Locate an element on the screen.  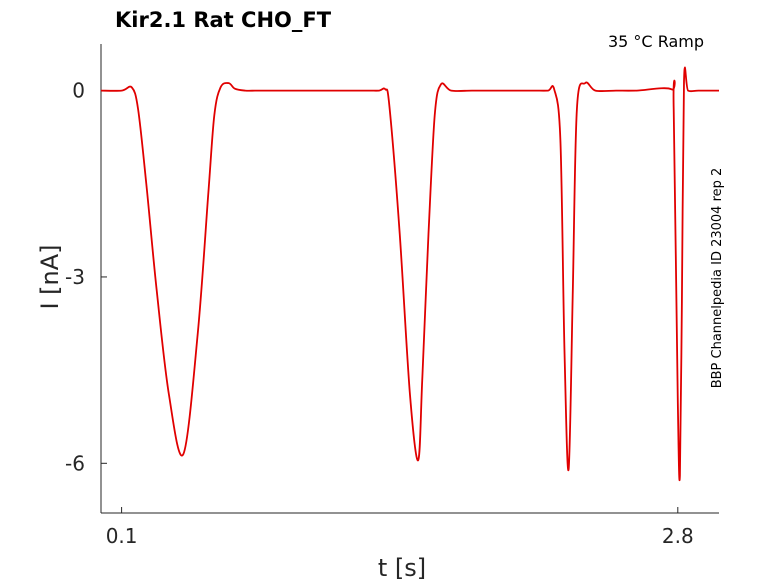
y-ticks: 0 -3 -6 is located at coordinates (86, 277).